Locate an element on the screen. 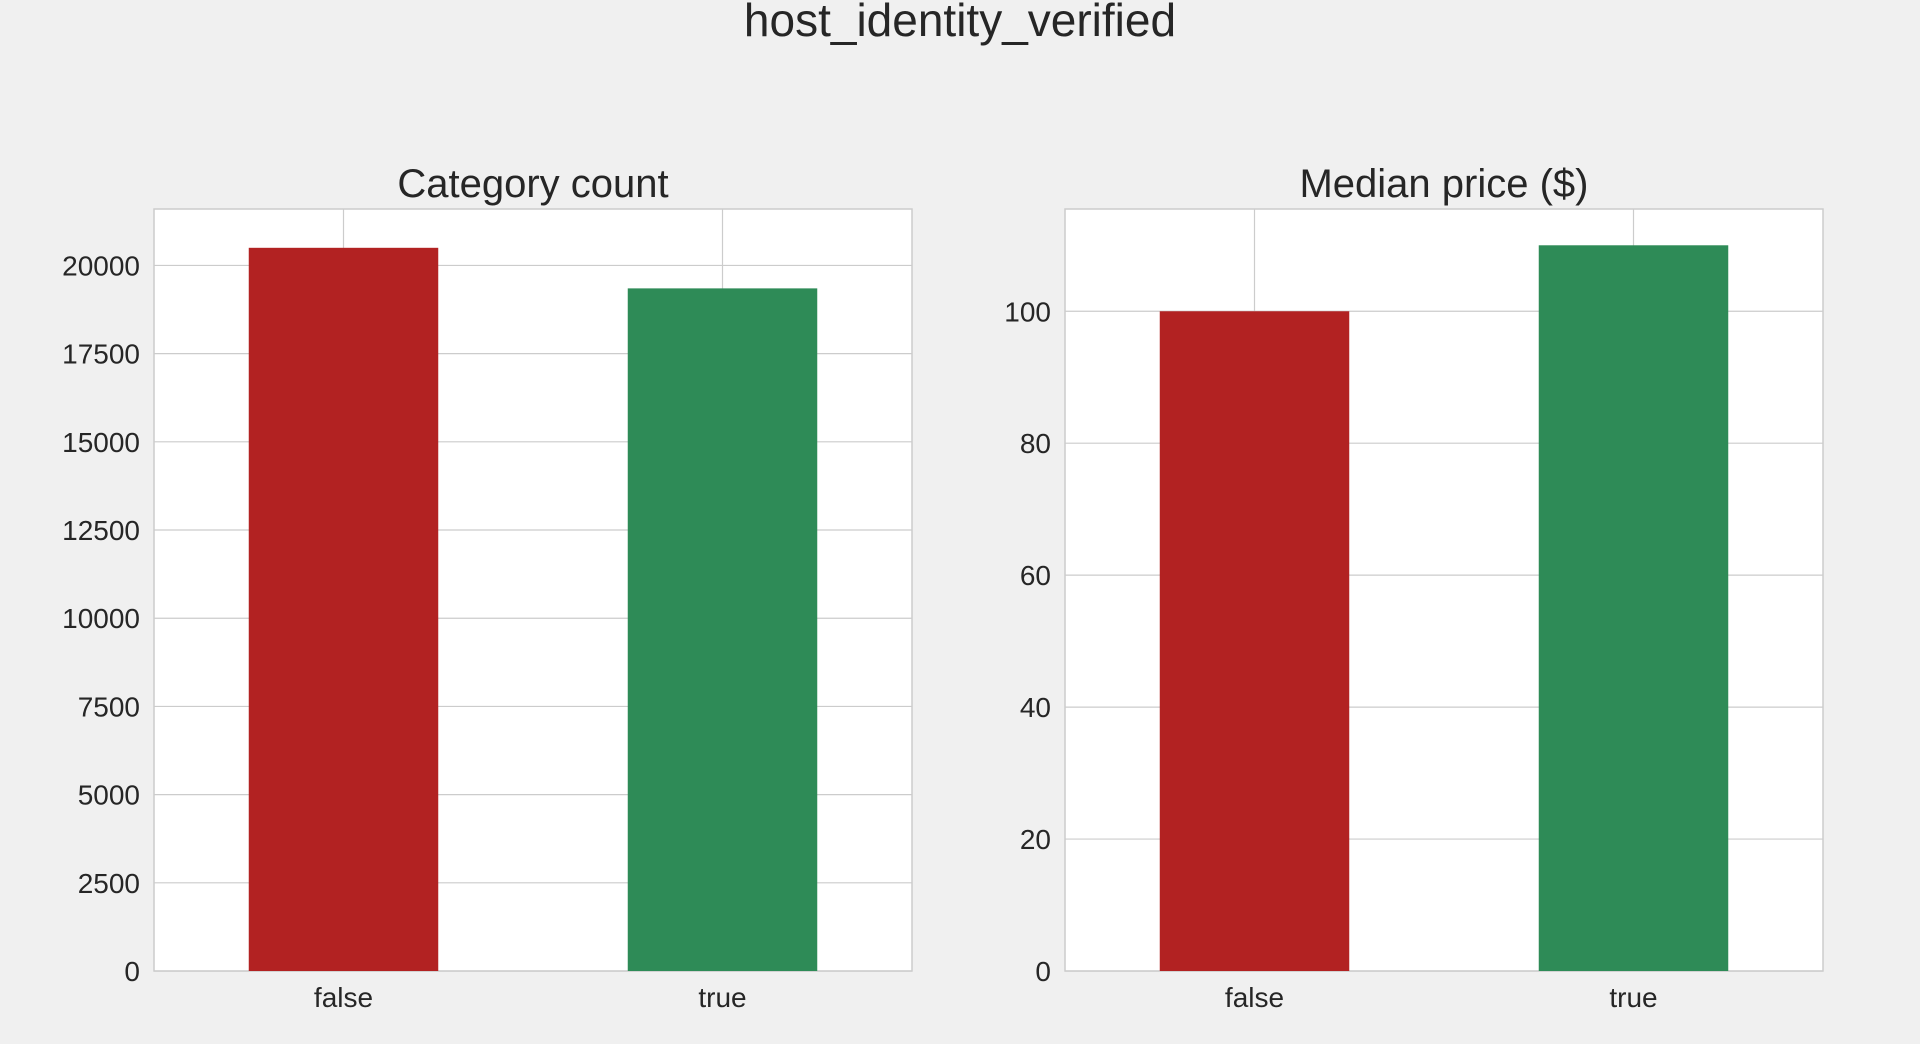  y-tick-label: 20000 is located at coordinates (101, 265).